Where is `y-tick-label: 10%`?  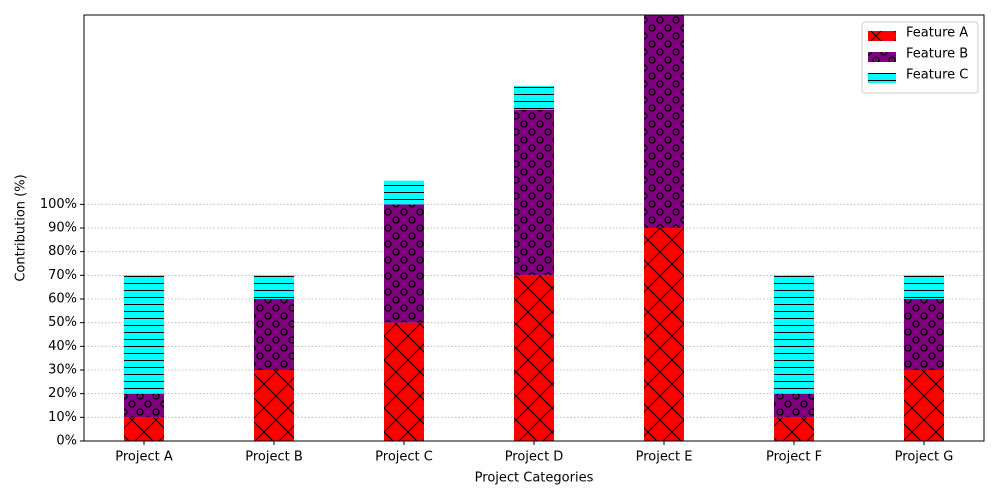 y-tick-label: 10% is located at coordinates (62, 417).